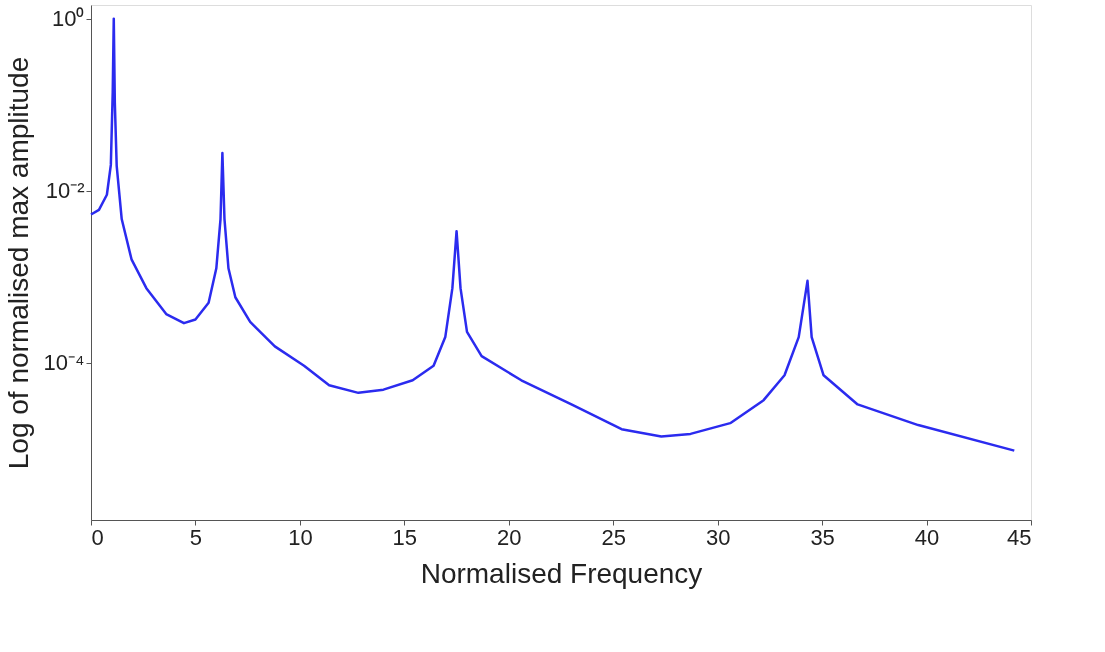 The height and width of the screenshot is (652, 1105). Describe the element at coordinates (405, 537) in the screenshot. I see `x-tick-label: 15` at that location.